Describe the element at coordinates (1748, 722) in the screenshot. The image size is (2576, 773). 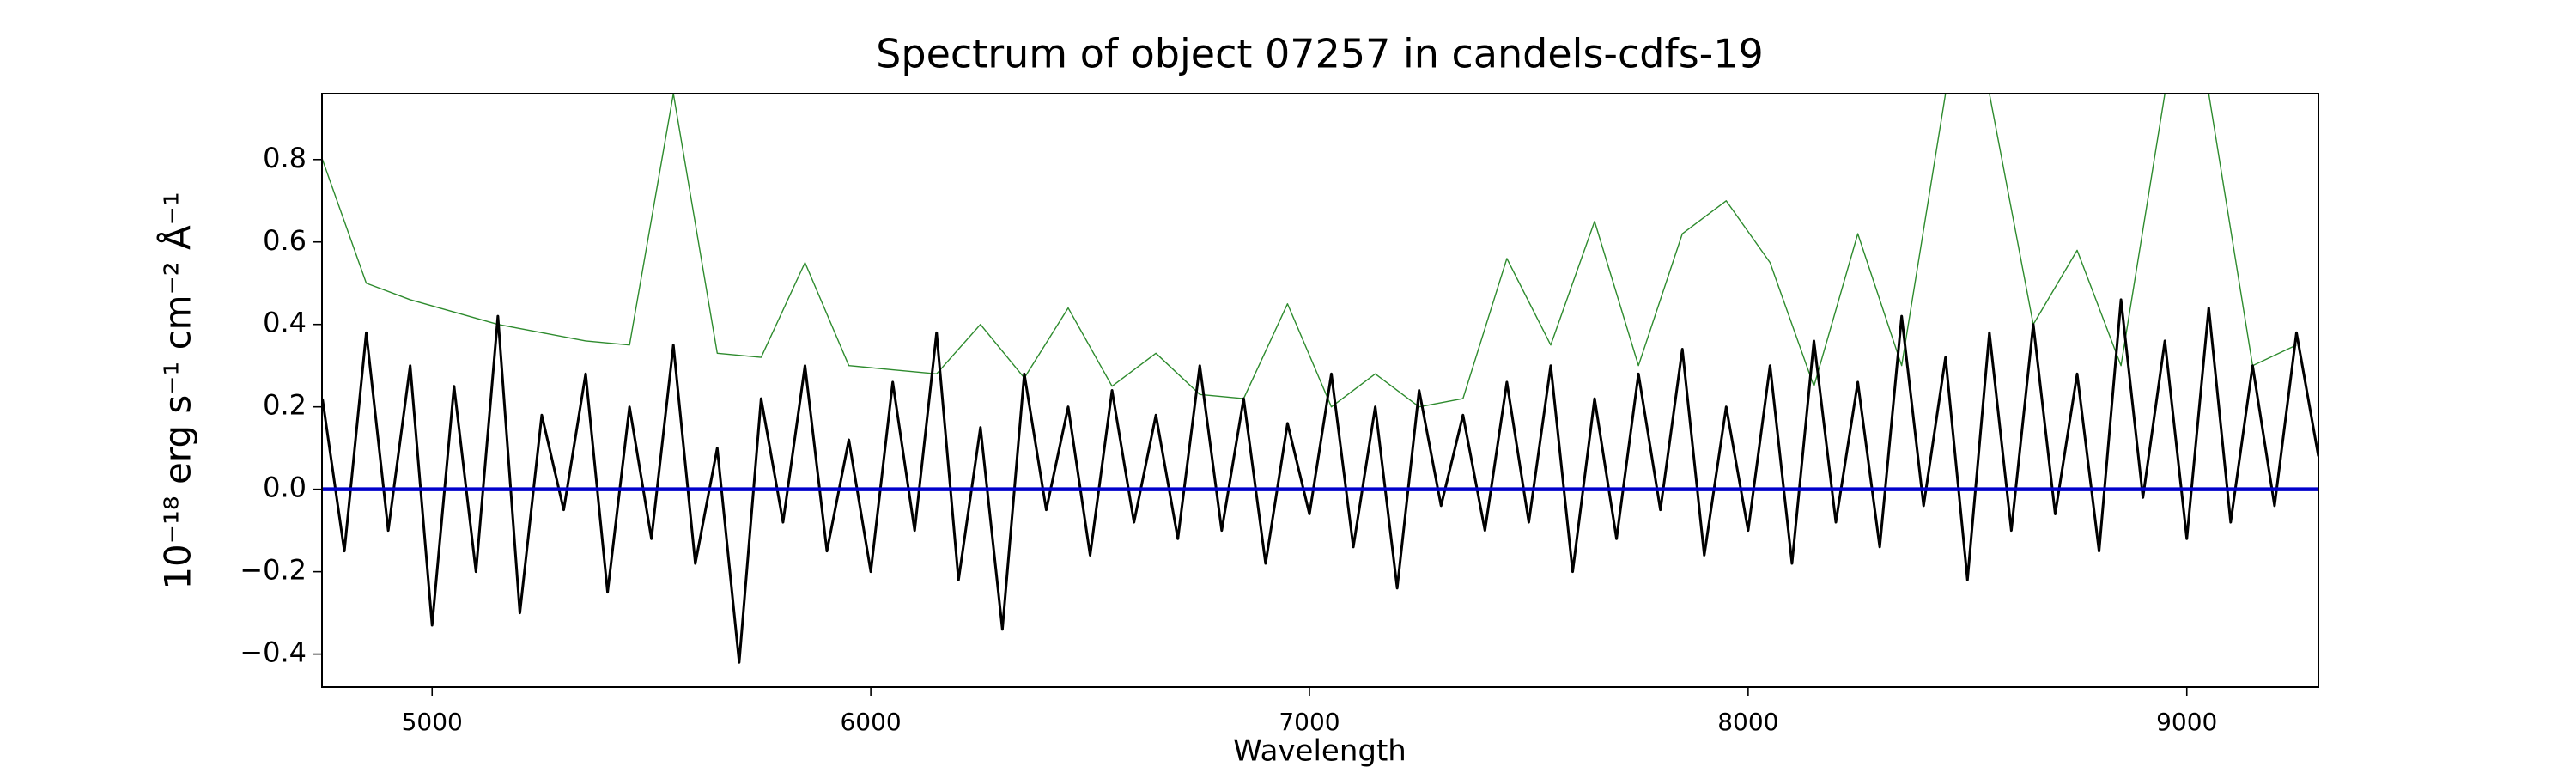
I see `x-tick-label: 8000` at that location.